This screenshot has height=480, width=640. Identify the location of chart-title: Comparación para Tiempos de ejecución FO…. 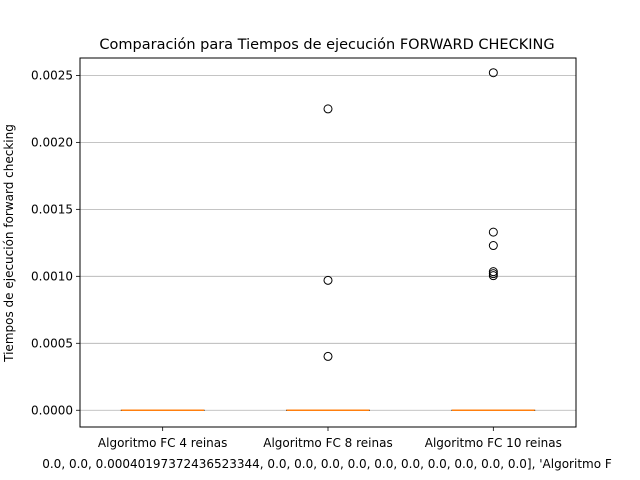
(326, 45).